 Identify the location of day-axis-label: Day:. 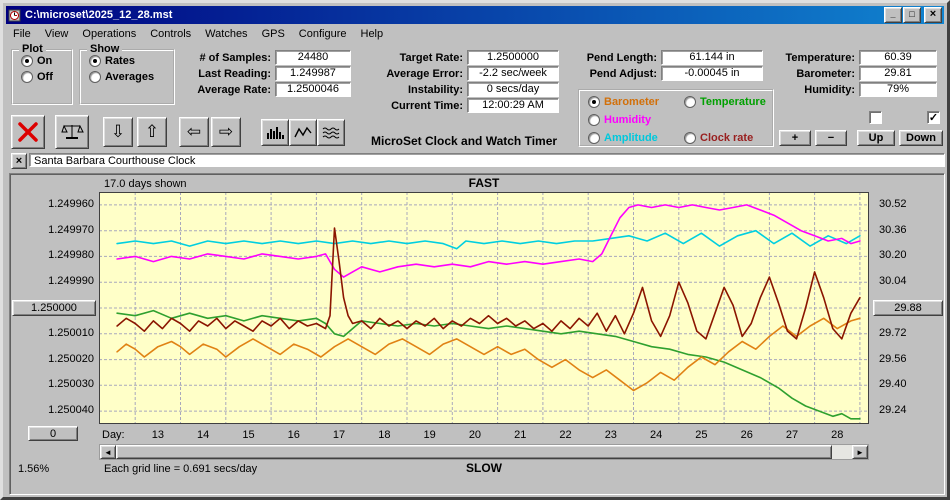
(113, 435).